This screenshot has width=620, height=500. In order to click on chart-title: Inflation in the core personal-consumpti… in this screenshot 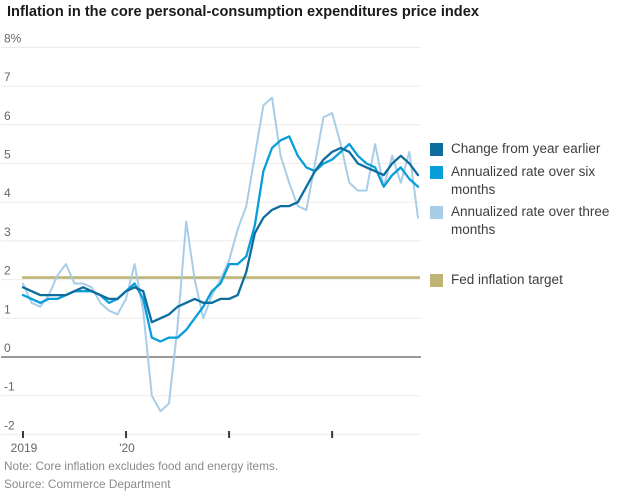, I will do `click(243, 12)`.